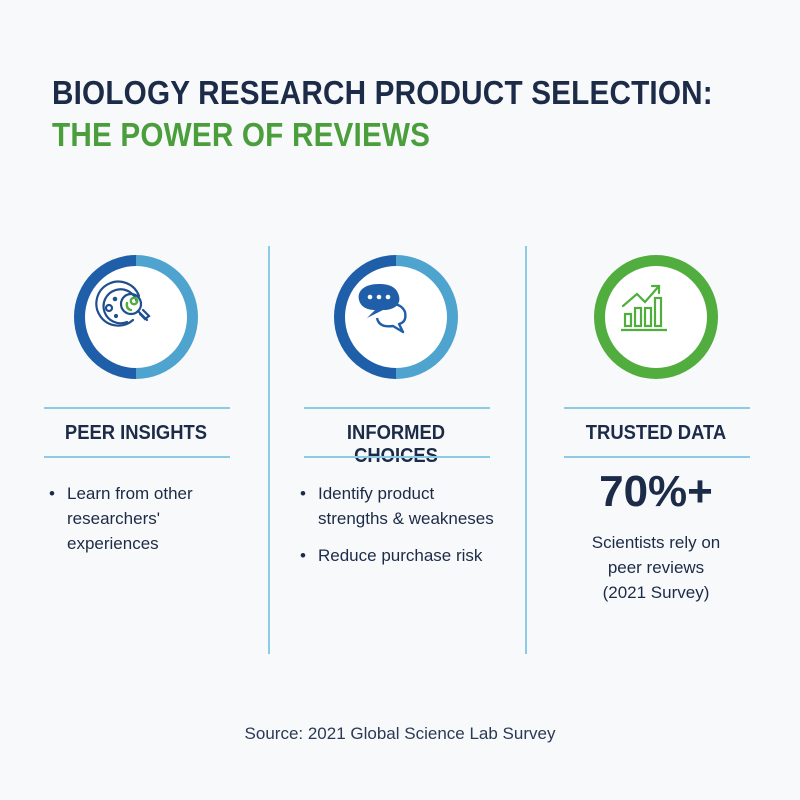 The width and height of the screenshot is (800, 800). I want to click on bullet-item: Identify product strengths & weakneses, so click(398, 506).